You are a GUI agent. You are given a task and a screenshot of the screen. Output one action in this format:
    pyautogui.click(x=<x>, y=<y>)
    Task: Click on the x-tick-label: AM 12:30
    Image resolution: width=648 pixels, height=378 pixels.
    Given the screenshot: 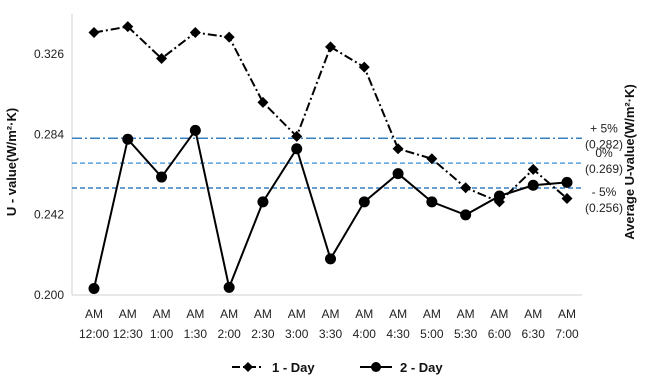 What is the action you would take?
    pyautogui.click(x=128, y=324)
    